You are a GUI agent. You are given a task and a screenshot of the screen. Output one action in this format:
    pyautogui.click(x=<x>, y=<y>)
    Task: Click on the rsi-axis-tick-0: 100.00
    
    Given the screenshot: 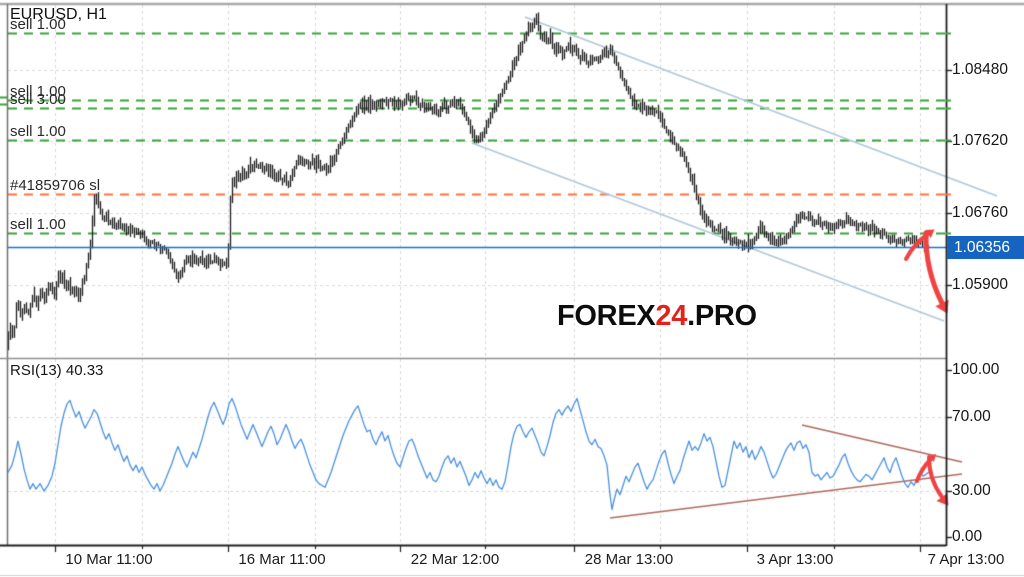 What is the action you would take?
    pyautogui.click(x=976, y=369)
    